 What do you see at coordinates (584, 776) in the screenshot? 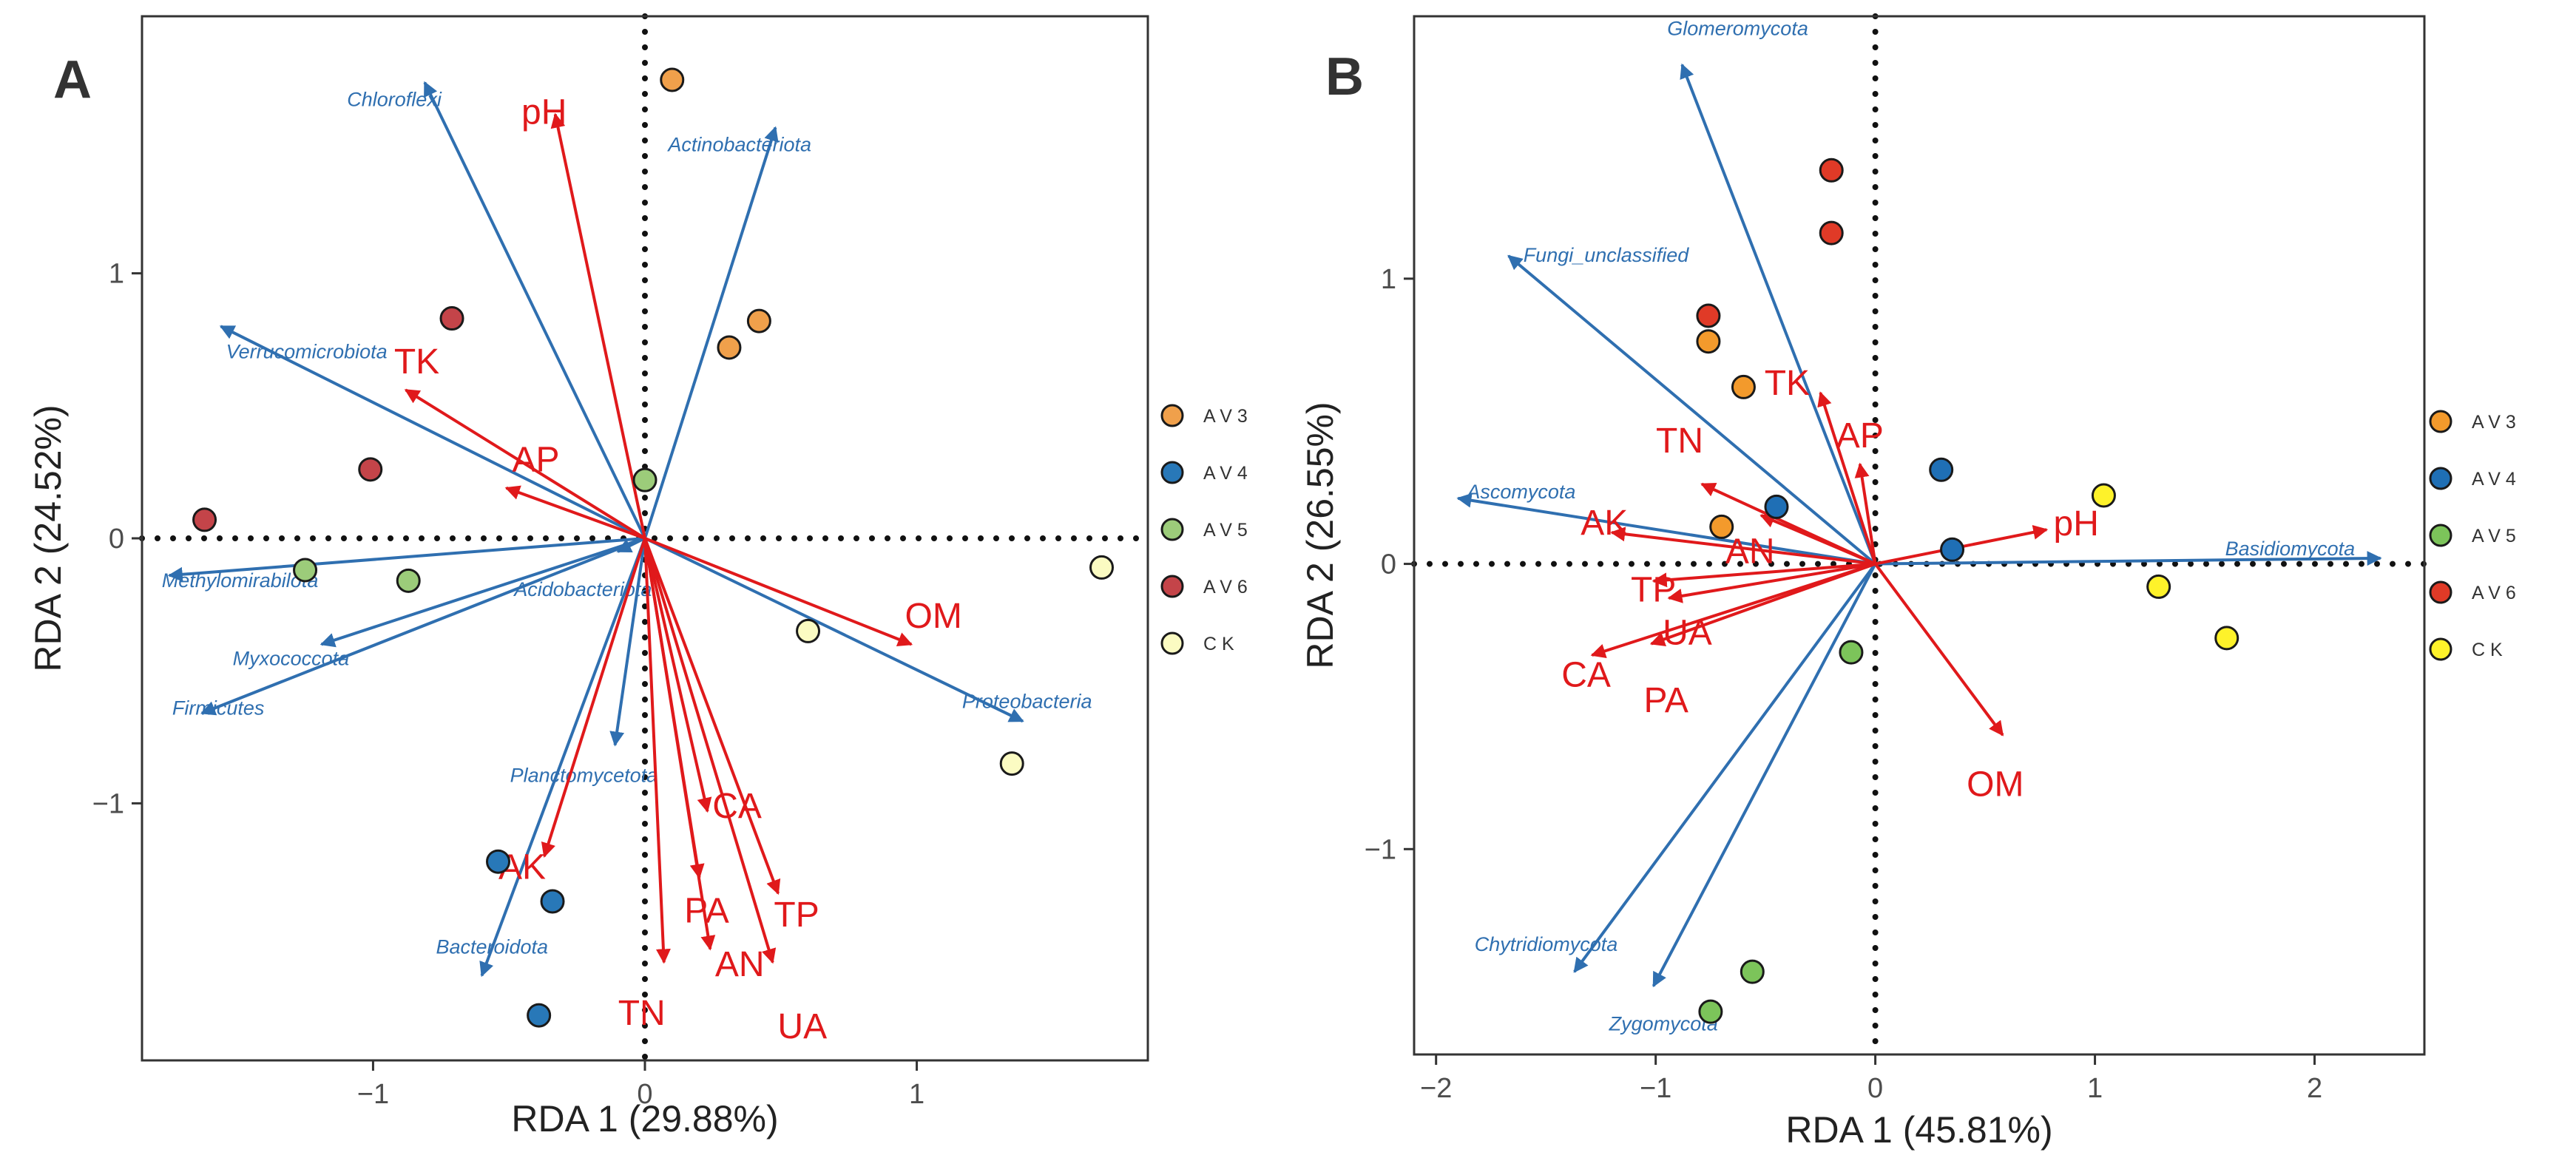
I see `panel-a-species-label-planctomycetota: Planctomycetota` at bounding box center [584, 776].